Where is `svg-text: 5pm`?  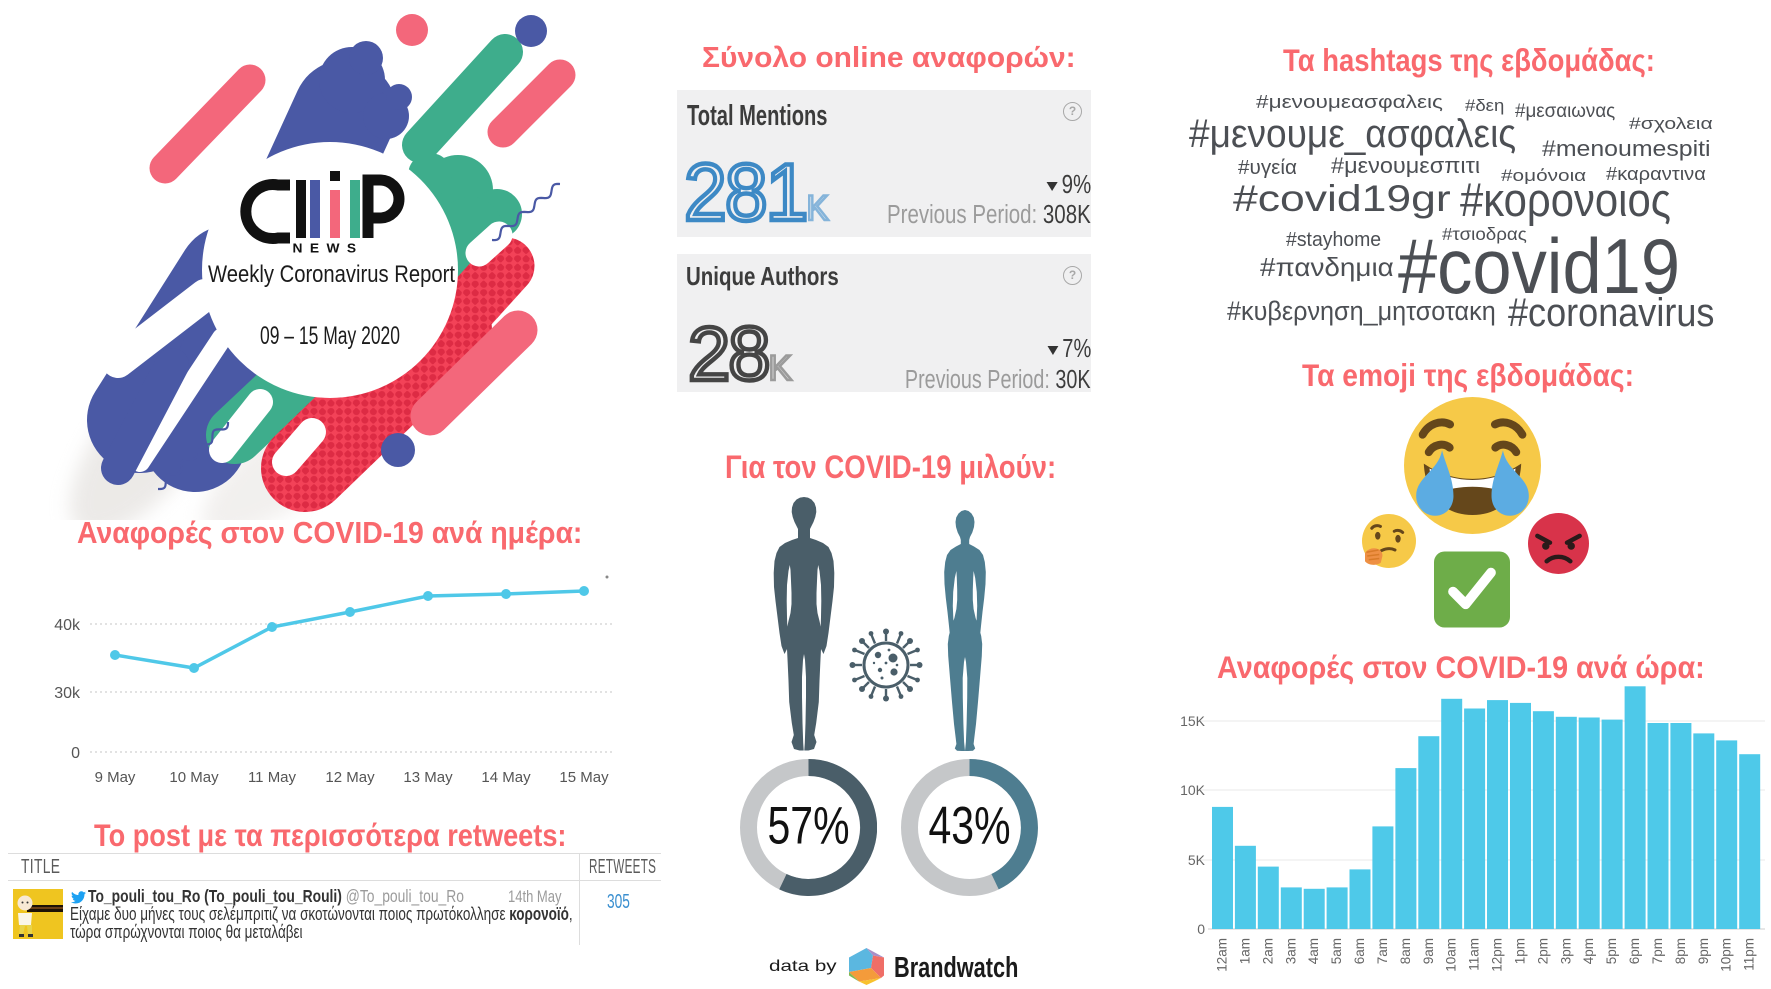 svg-text: 5pm is located at coordinates (1611, 951).